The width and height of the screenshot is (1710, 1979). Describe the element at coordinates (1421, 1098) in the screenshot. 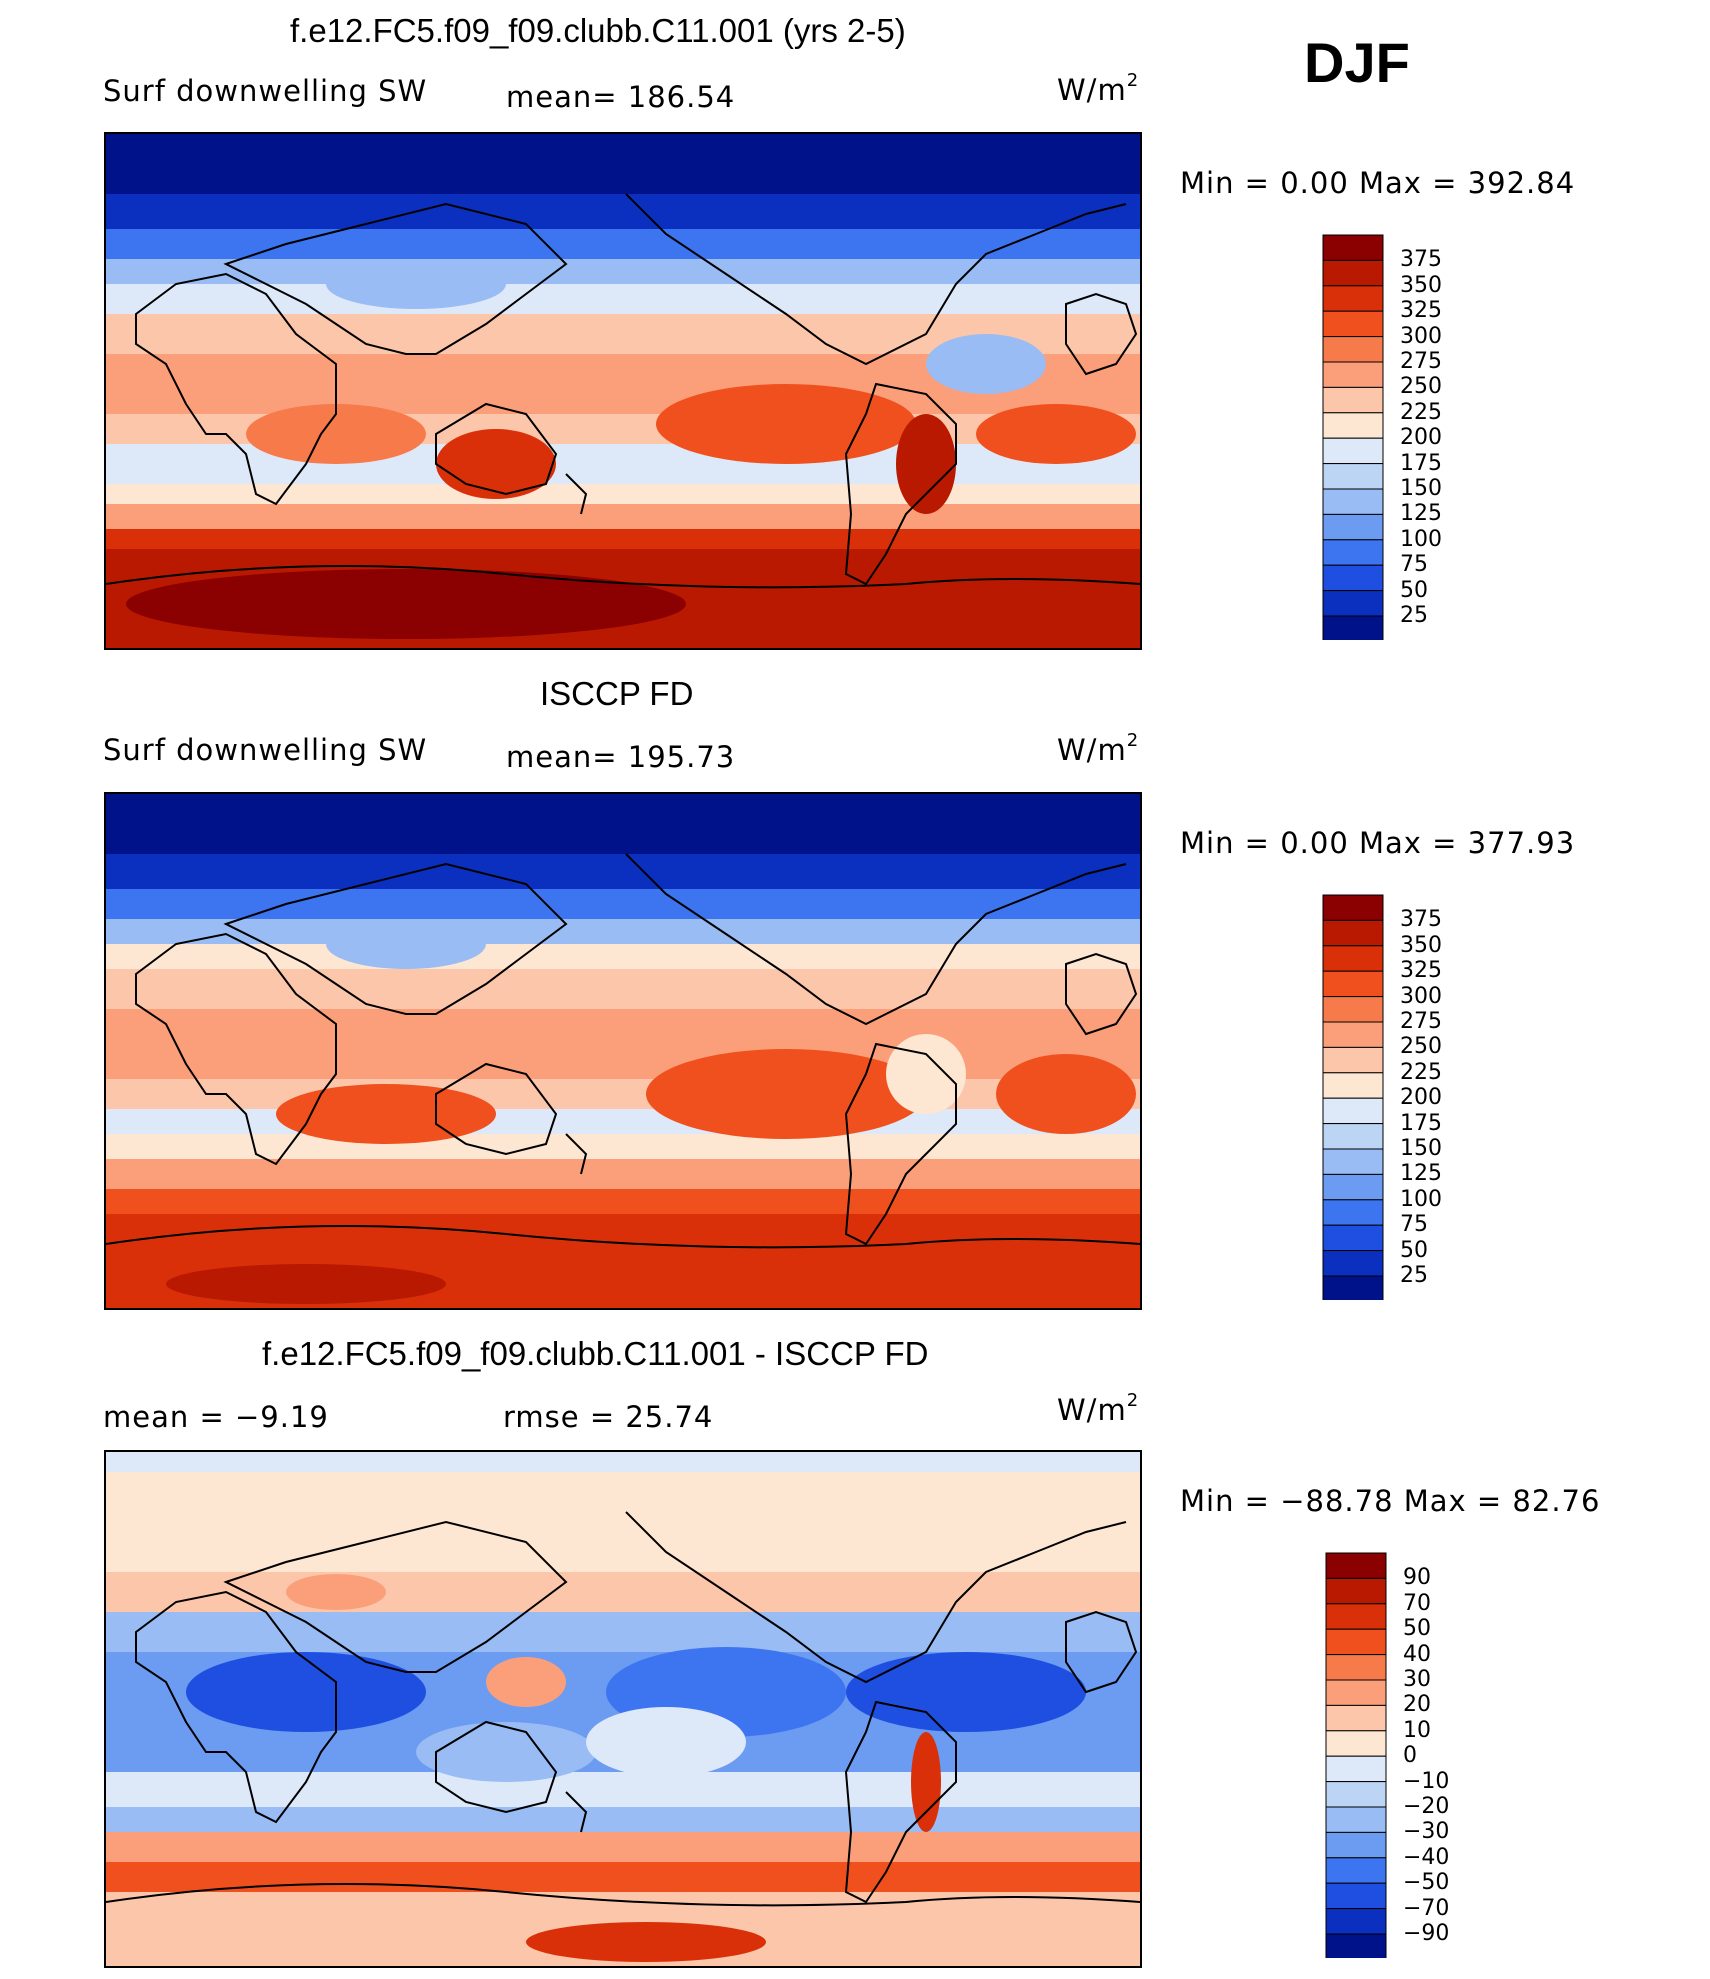

I see `colorbar-tick-label: 200` at that location.